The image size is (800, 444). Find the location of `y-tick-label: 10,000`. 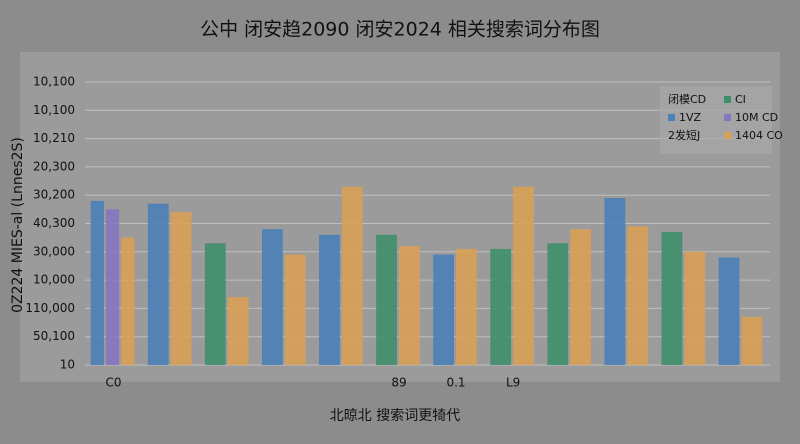

y-tick-label: 10,000 is located at coordinates (54, 280).